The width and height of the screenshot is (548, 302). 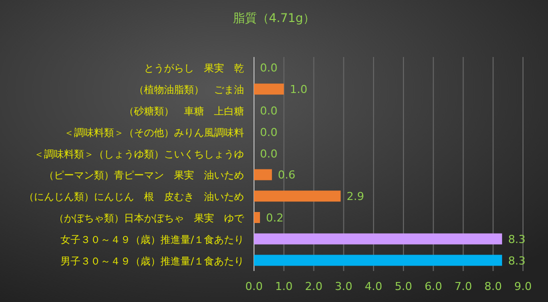 I want to click on y-tick-label: とうがらし 果実 乾, so click(x=194, y=68).